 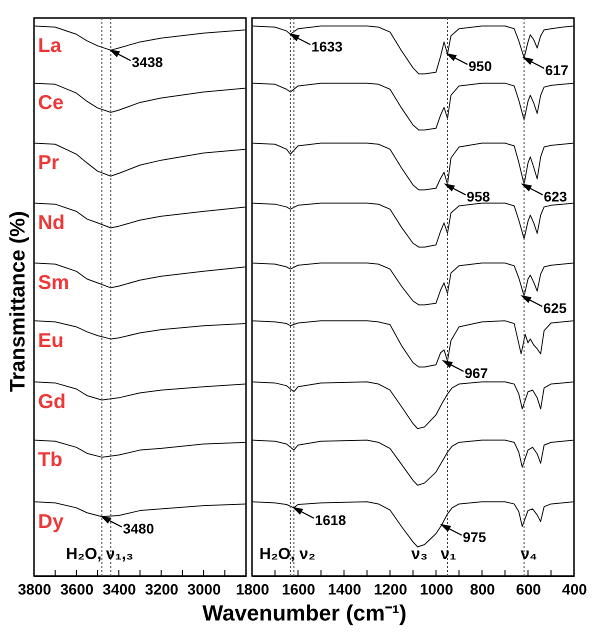 What do you see at coordinates (419, 554) in the screenshot?
I see `annotation: ν₃` at bounding box center [419, 554].